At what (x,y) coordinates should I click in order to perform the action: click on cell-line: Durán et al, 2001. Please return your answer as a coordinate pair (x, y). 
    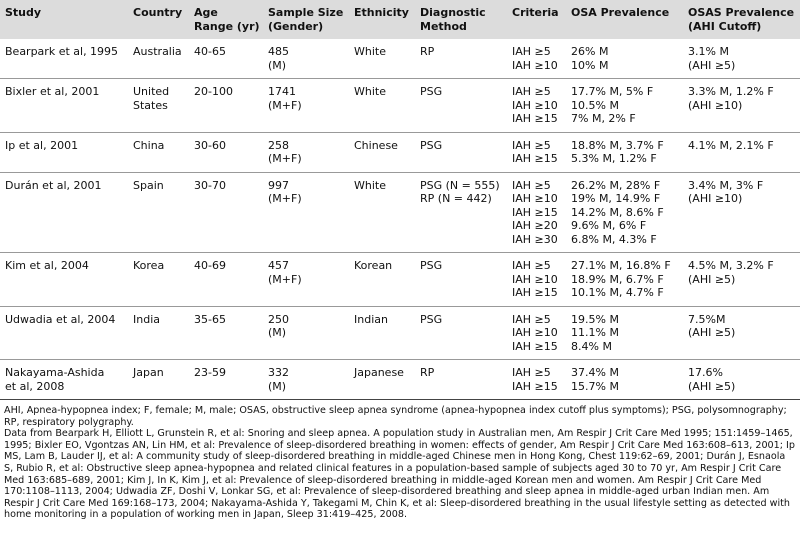
    Looking at the image, I should click on (53, 185).